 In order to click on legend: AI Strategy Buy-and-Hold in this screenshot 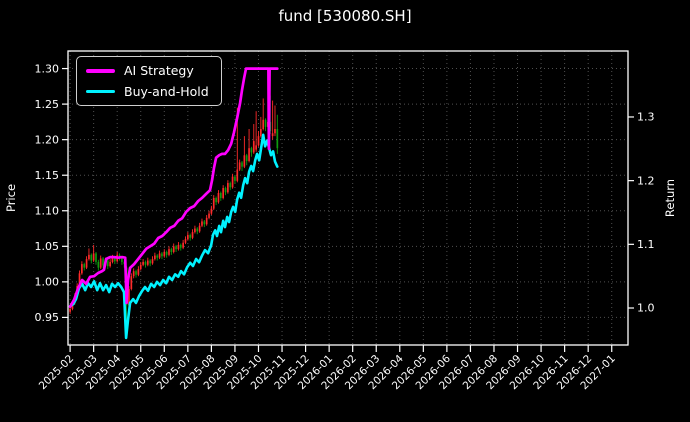, I will do `click(149, 81)`.